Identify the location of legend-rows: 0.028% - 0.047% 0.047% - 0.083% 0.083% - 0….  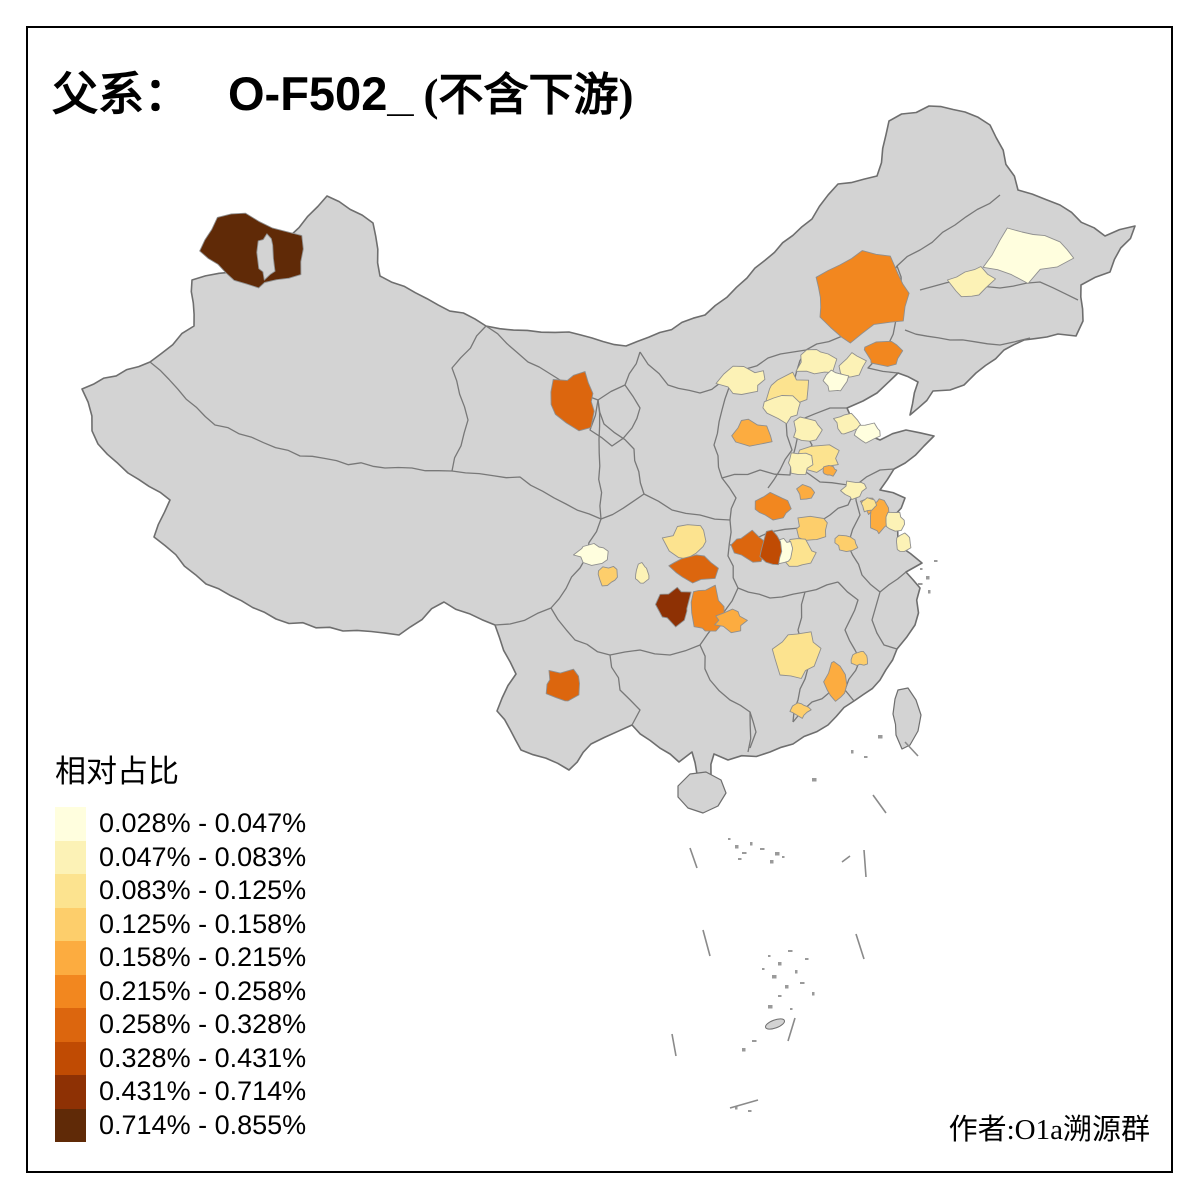
(180, 974).